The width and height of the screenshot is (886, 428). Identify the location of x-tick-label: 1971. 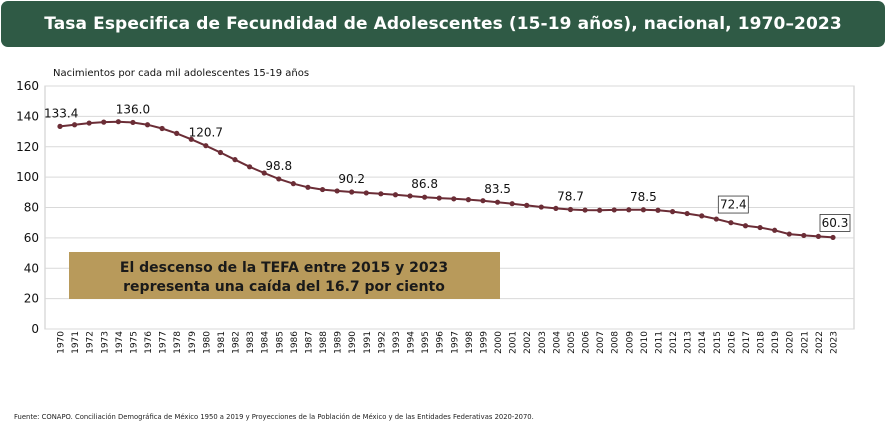
(76, 342).